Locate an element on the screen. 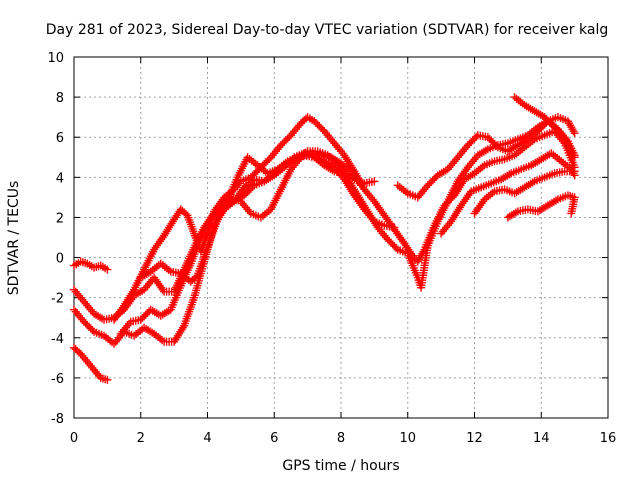  x-axis-title: GPS time / hours is located at coordinates (340, 466).